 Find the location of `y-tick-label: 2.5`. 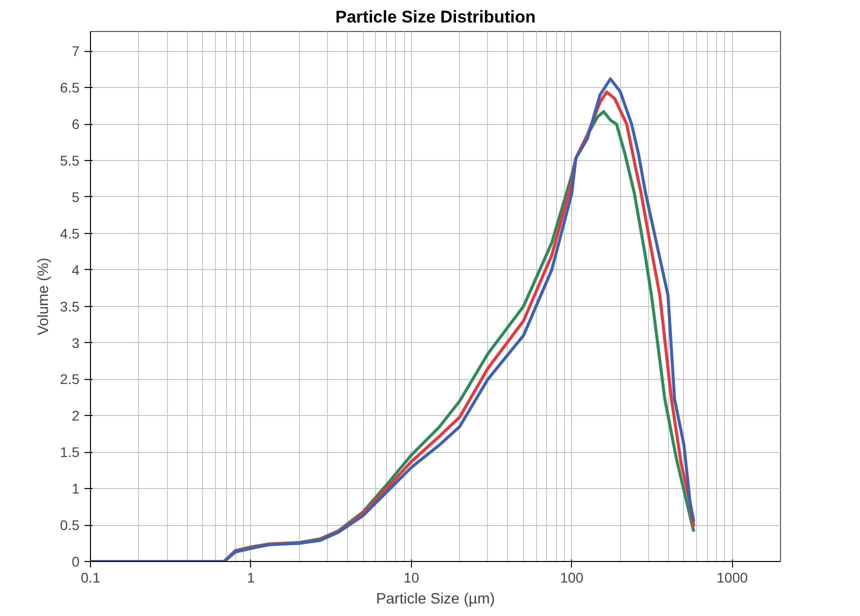

y-tick-label: 2.5 is located at coordinates (70, 379).